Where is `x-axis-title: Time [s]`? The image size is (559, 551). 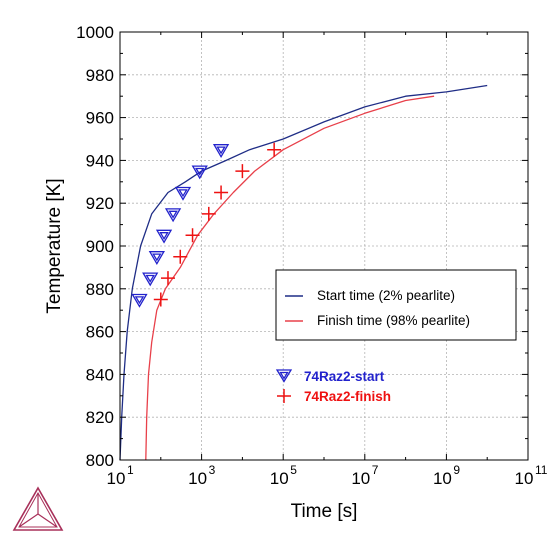 x-axis-title: Time [s] is located at coordinates (324, 511).